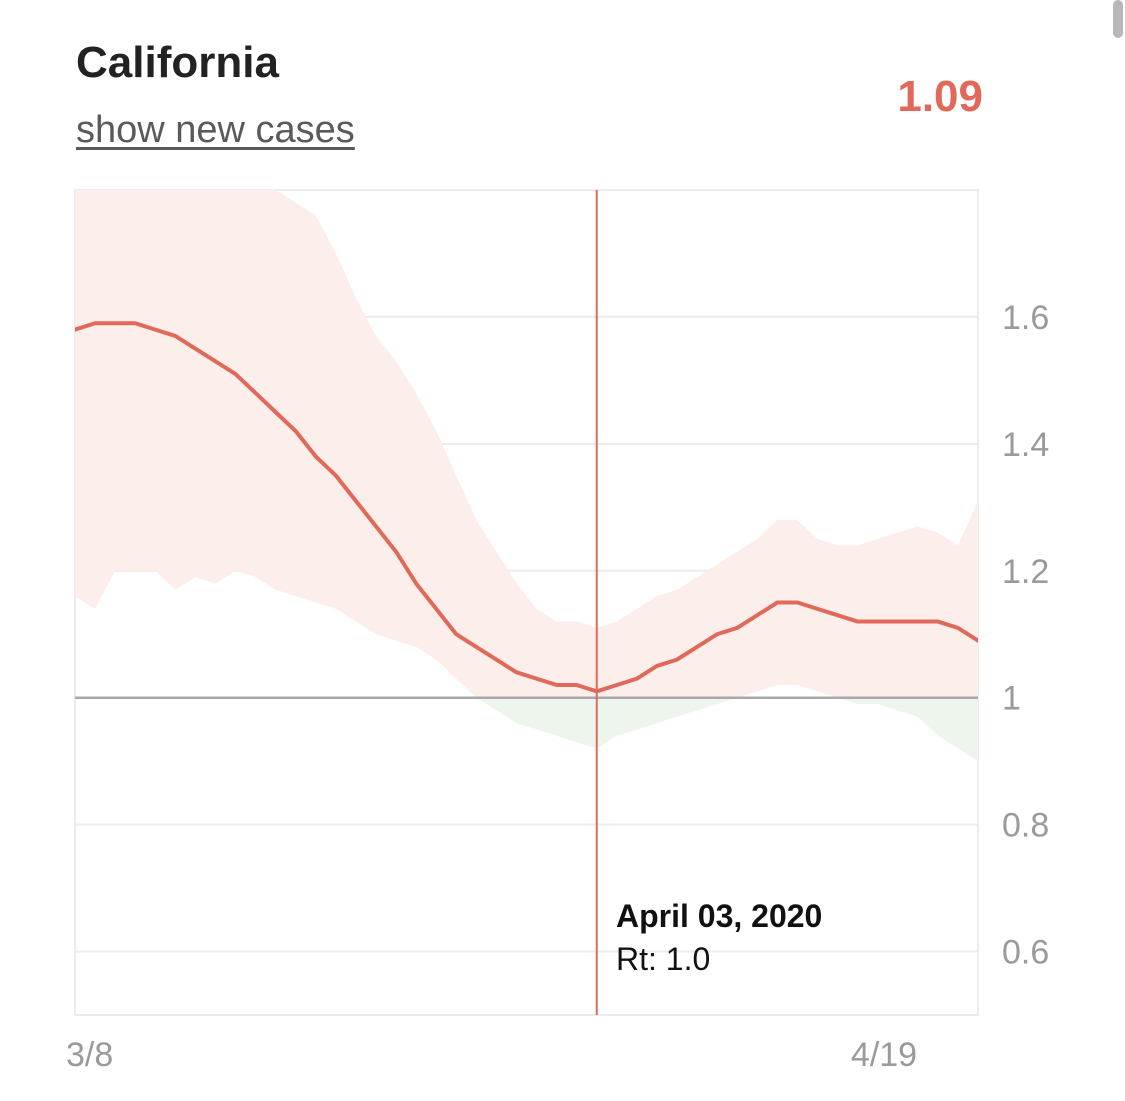 The image size is (1125, 1101). What do you see at coordinates (663, 959) in the screenshot?
I see `tooltip-rt-value: Rt: 1.0` at bounding box center [663, 959].